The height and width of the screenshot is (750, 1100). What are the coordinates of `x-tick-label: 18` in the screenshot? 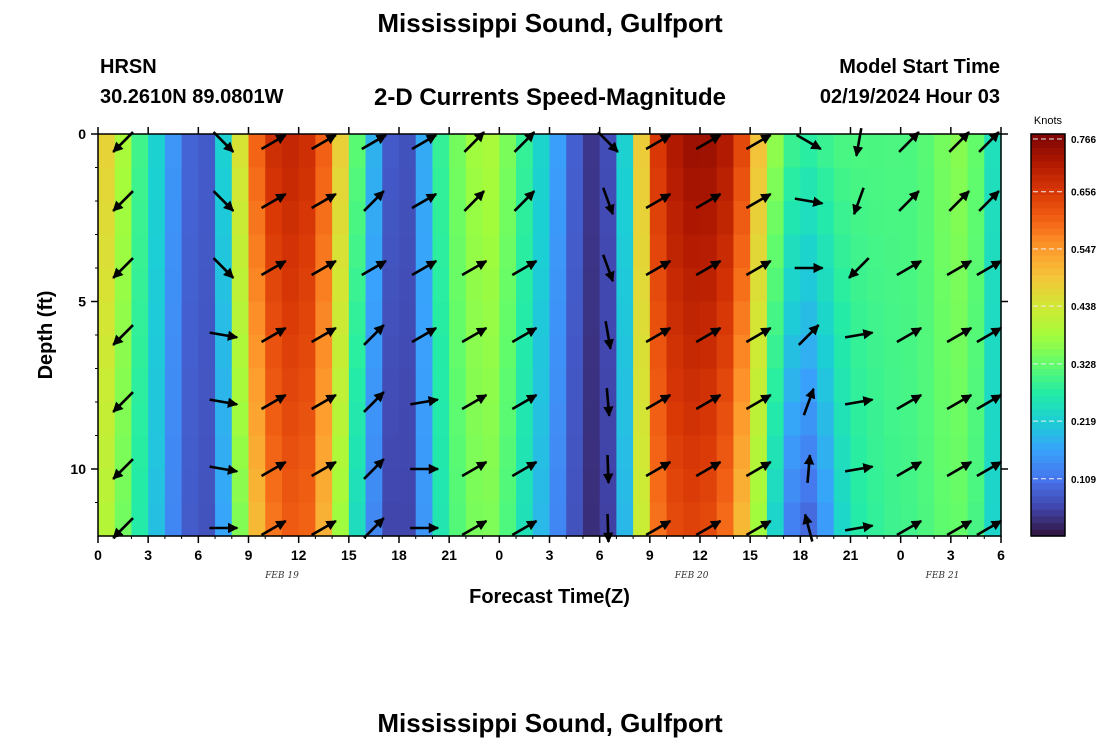 It's located at (801, 555).